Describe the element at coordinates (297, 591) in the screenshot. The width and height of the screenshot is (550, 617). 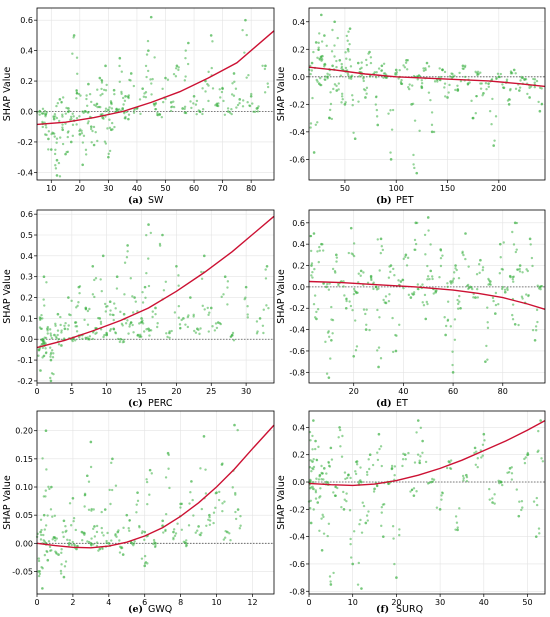
I see `y-tick-label: -0.8` at that location.